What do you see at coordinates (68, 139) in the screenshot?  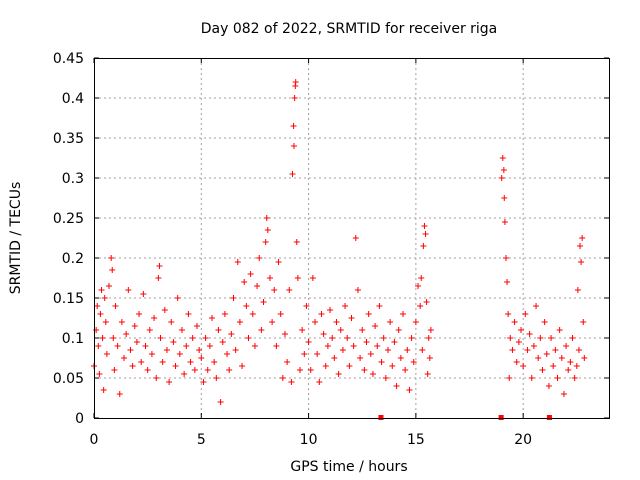 I see `y-tick-label: 0.35` at bounding box center [68, 139].